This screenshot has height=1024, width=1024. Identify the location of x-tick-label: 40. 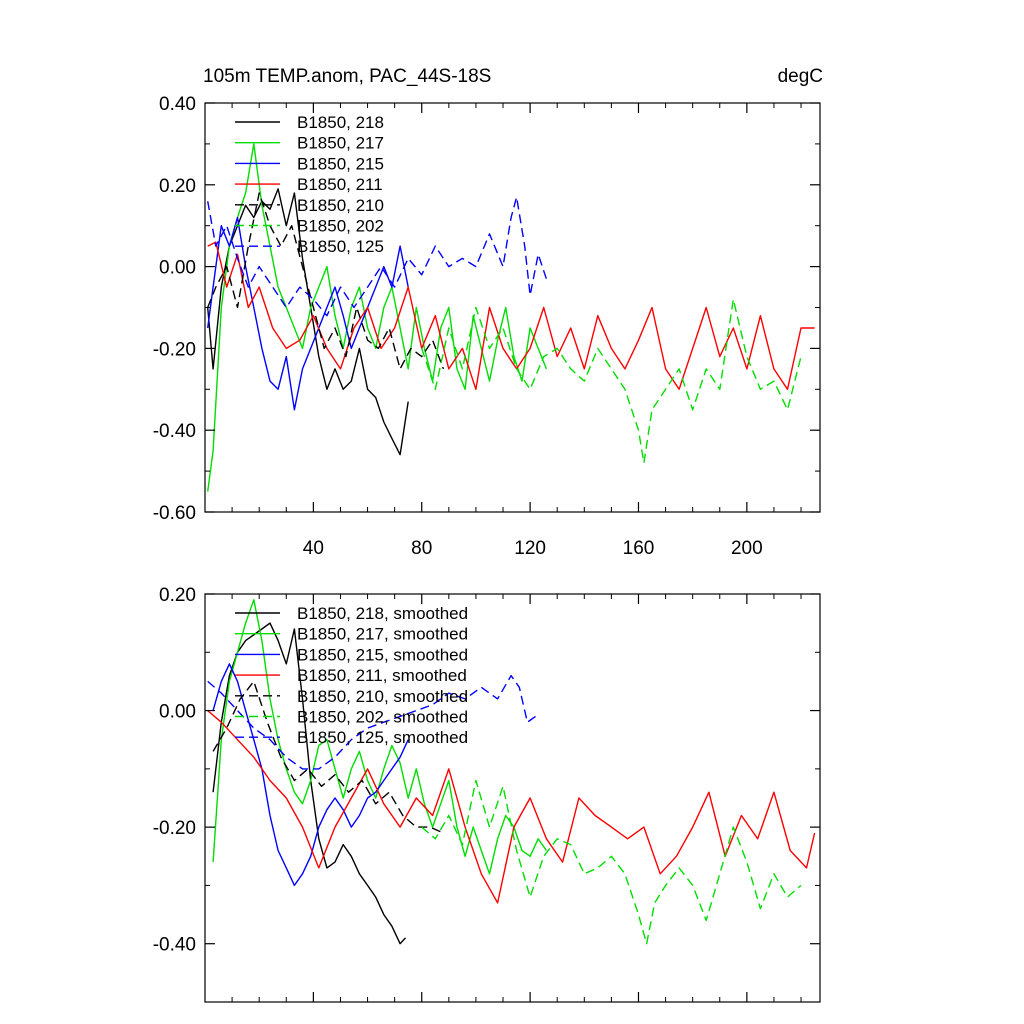
(313, 548).